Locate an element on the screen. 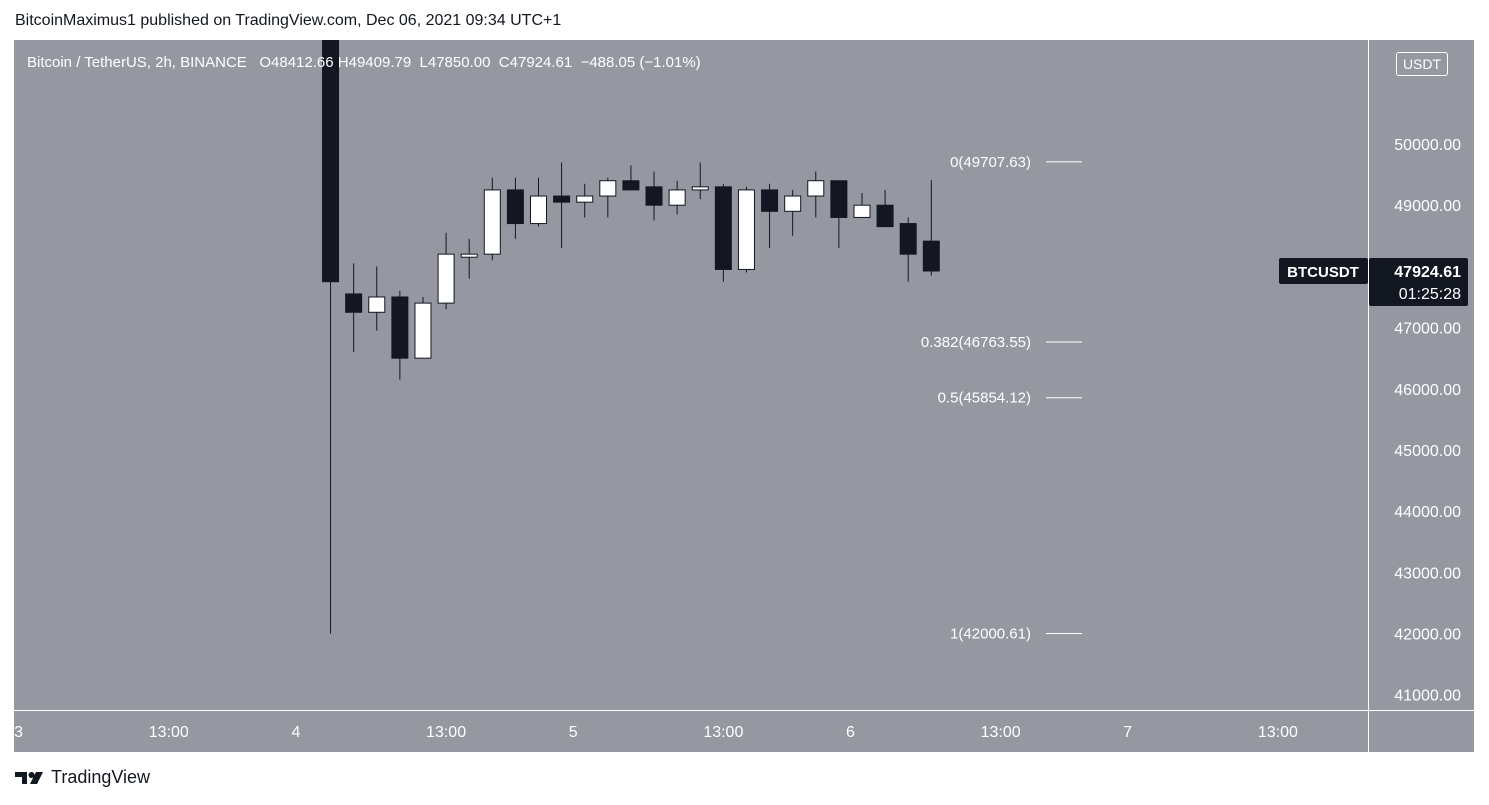 The image size is (1489, 805). time-axis-label: 3 is located at coordinates (18, 732).